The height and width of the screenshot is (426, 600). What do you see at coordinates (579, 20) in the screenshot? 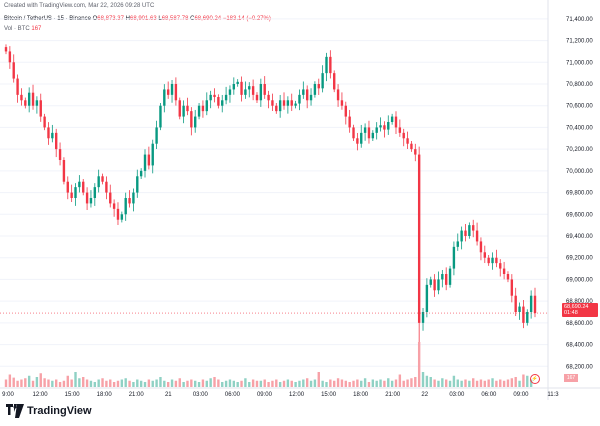
I see `y-tick-label: 71,400.00` at bounding box center [579, 20].